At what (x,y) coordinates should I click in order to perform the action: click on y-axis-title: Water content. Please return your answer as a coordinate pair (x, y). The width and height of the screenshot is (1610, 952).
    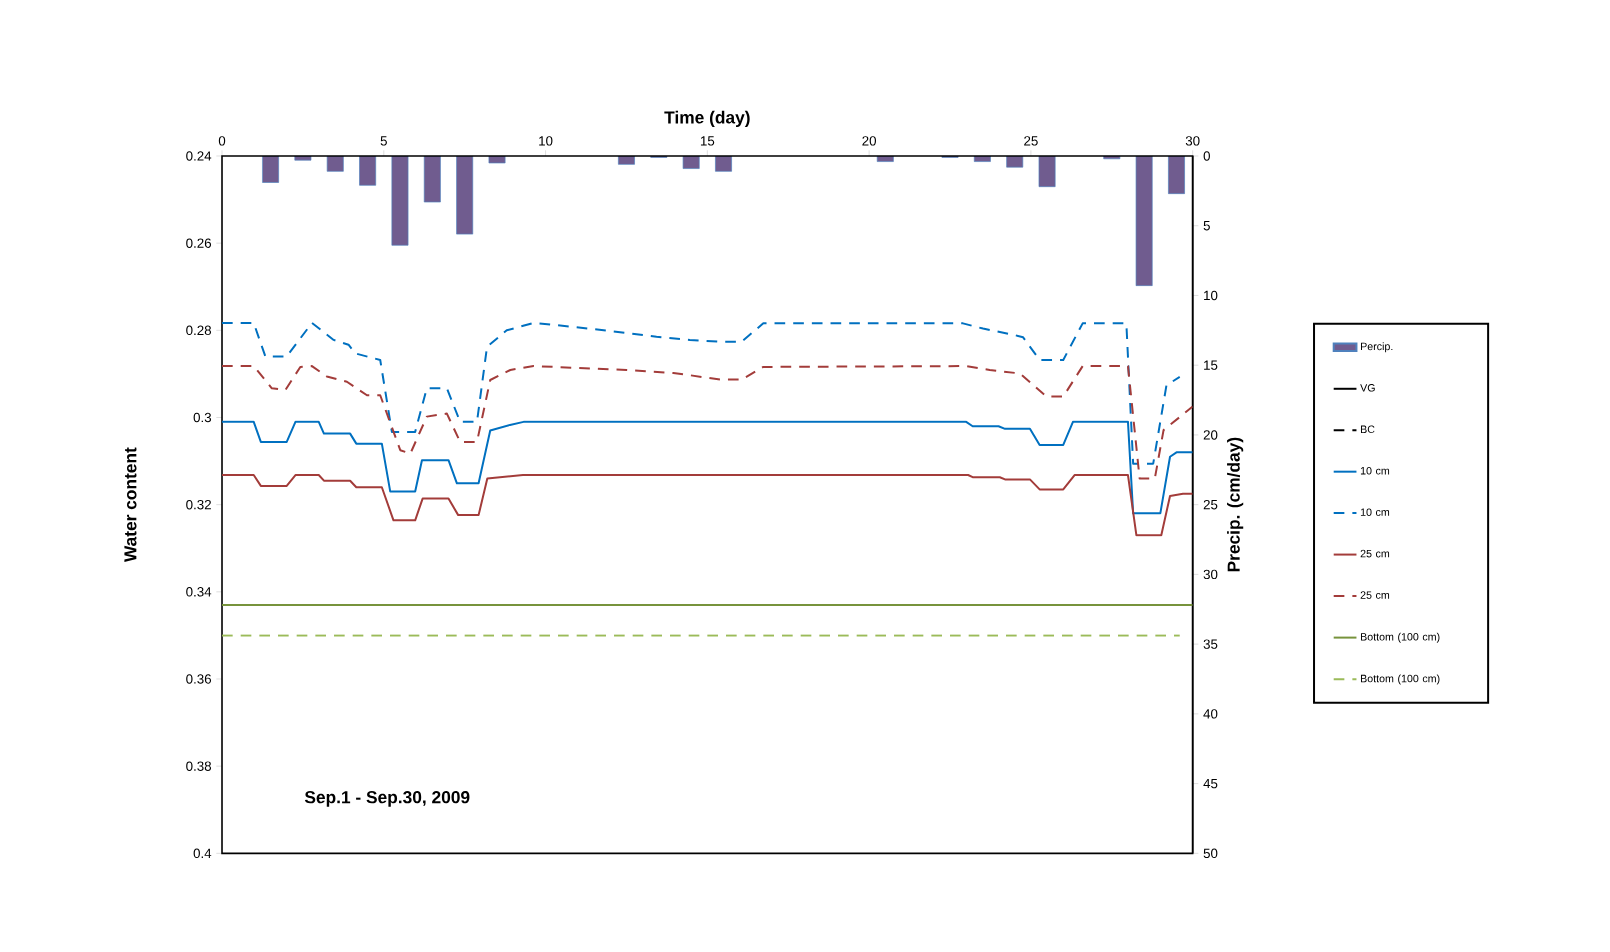
    Looking at the image, I should click on (130, 505).